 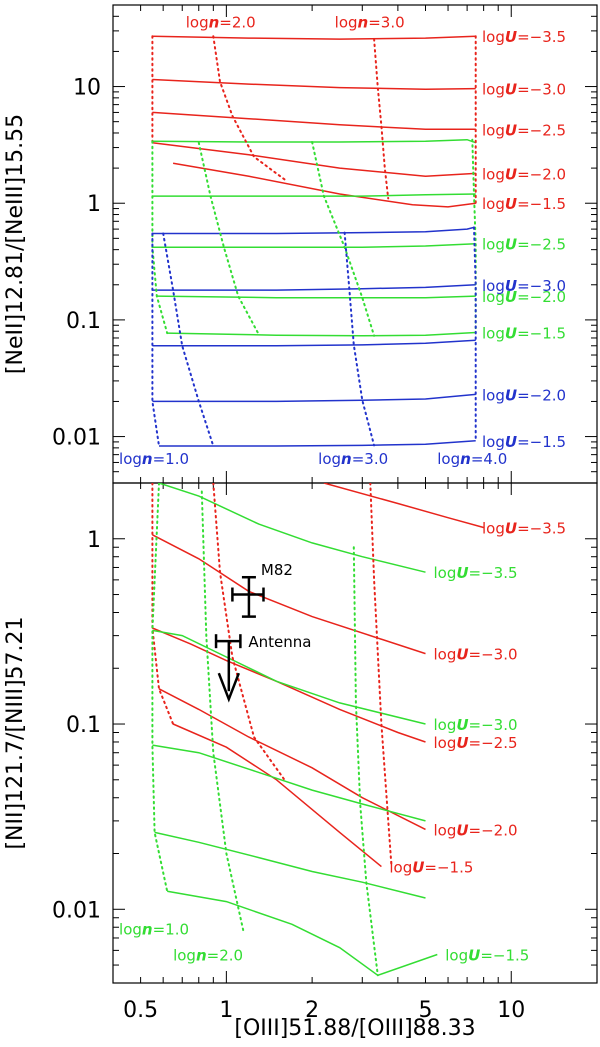 What do you see at coordinates (155, 339) in the screenshot?
I see `series-logn-1-0-blue` at bounding box center [155, 339].